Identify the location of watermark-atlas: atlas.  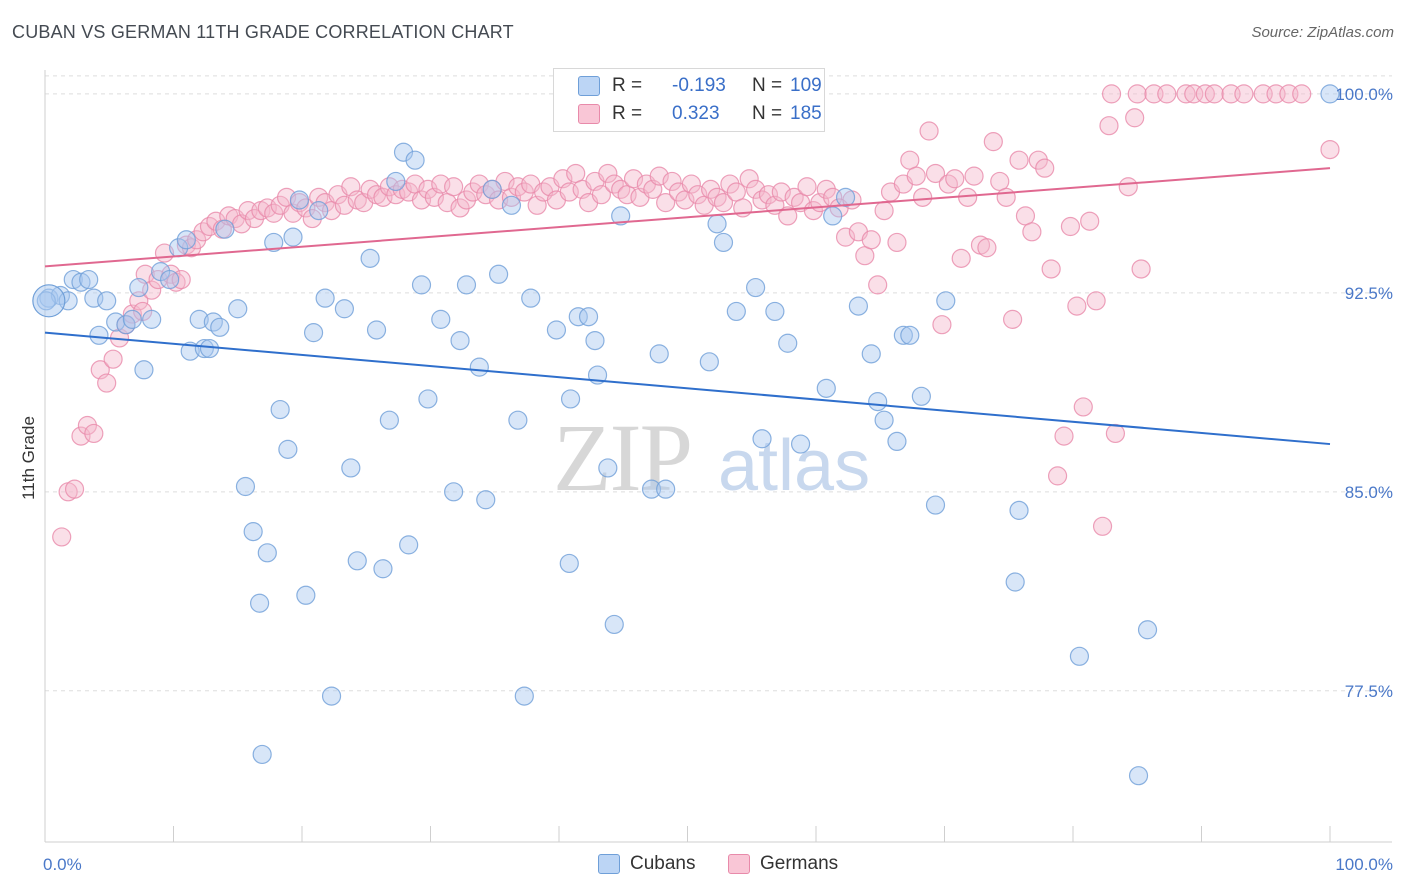
(794, 466).